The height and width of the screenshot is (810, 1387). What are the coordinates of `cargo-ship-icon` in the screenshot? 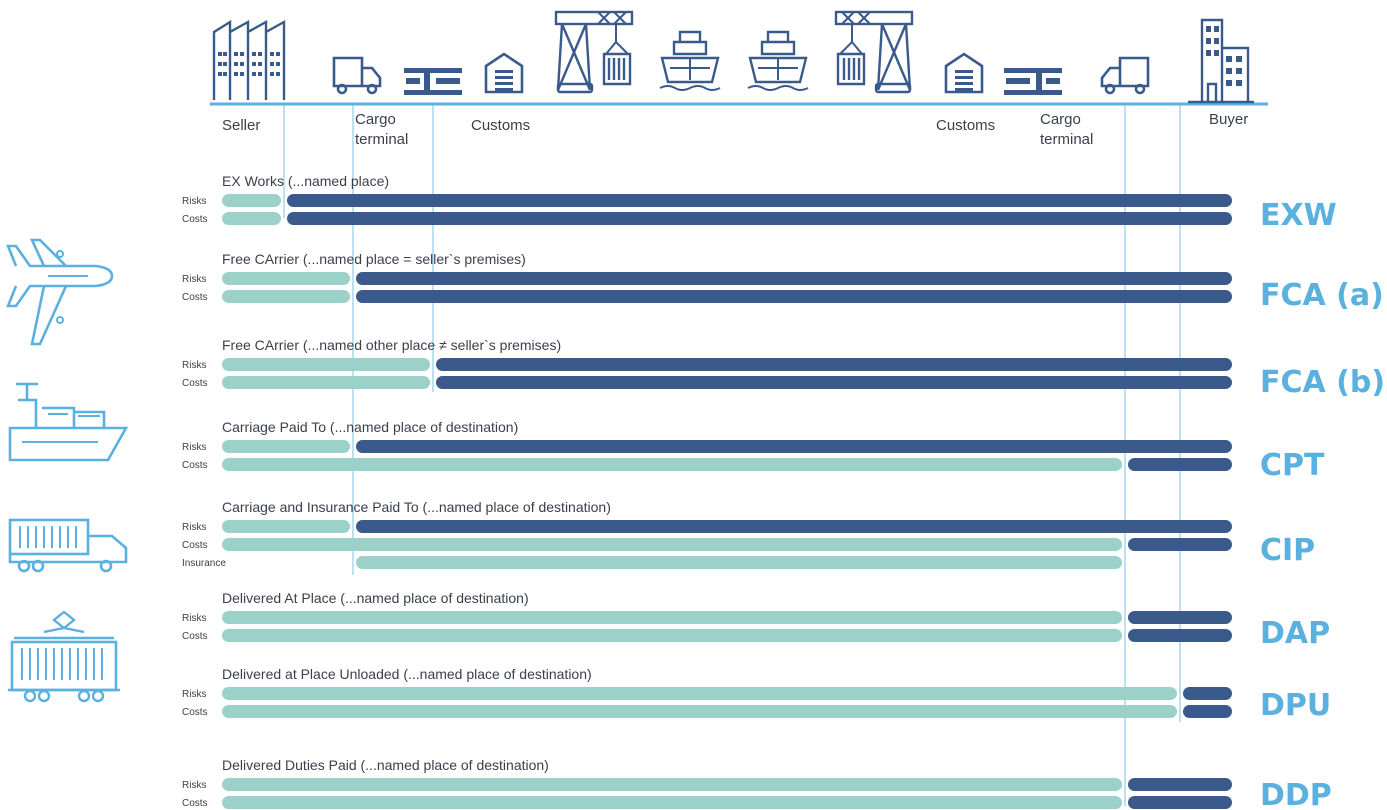 It's located at (68, 422).